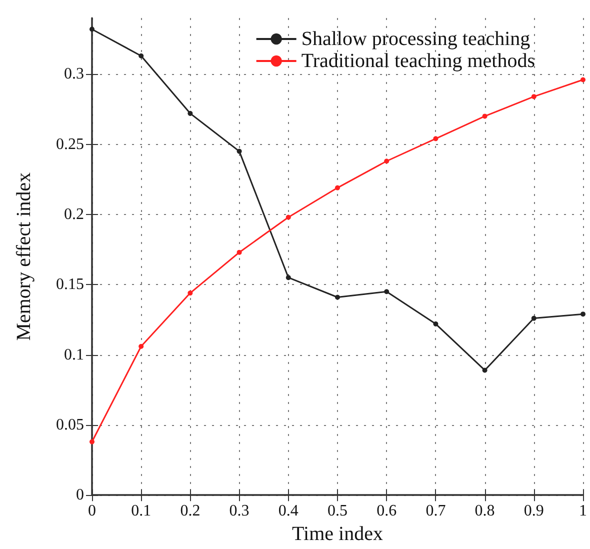 The width and height of the screenshot is (590, 549). Describe the element at coordinates (239, 511) in the screenshot. I see `x-tick-label: 0.3` at that location.